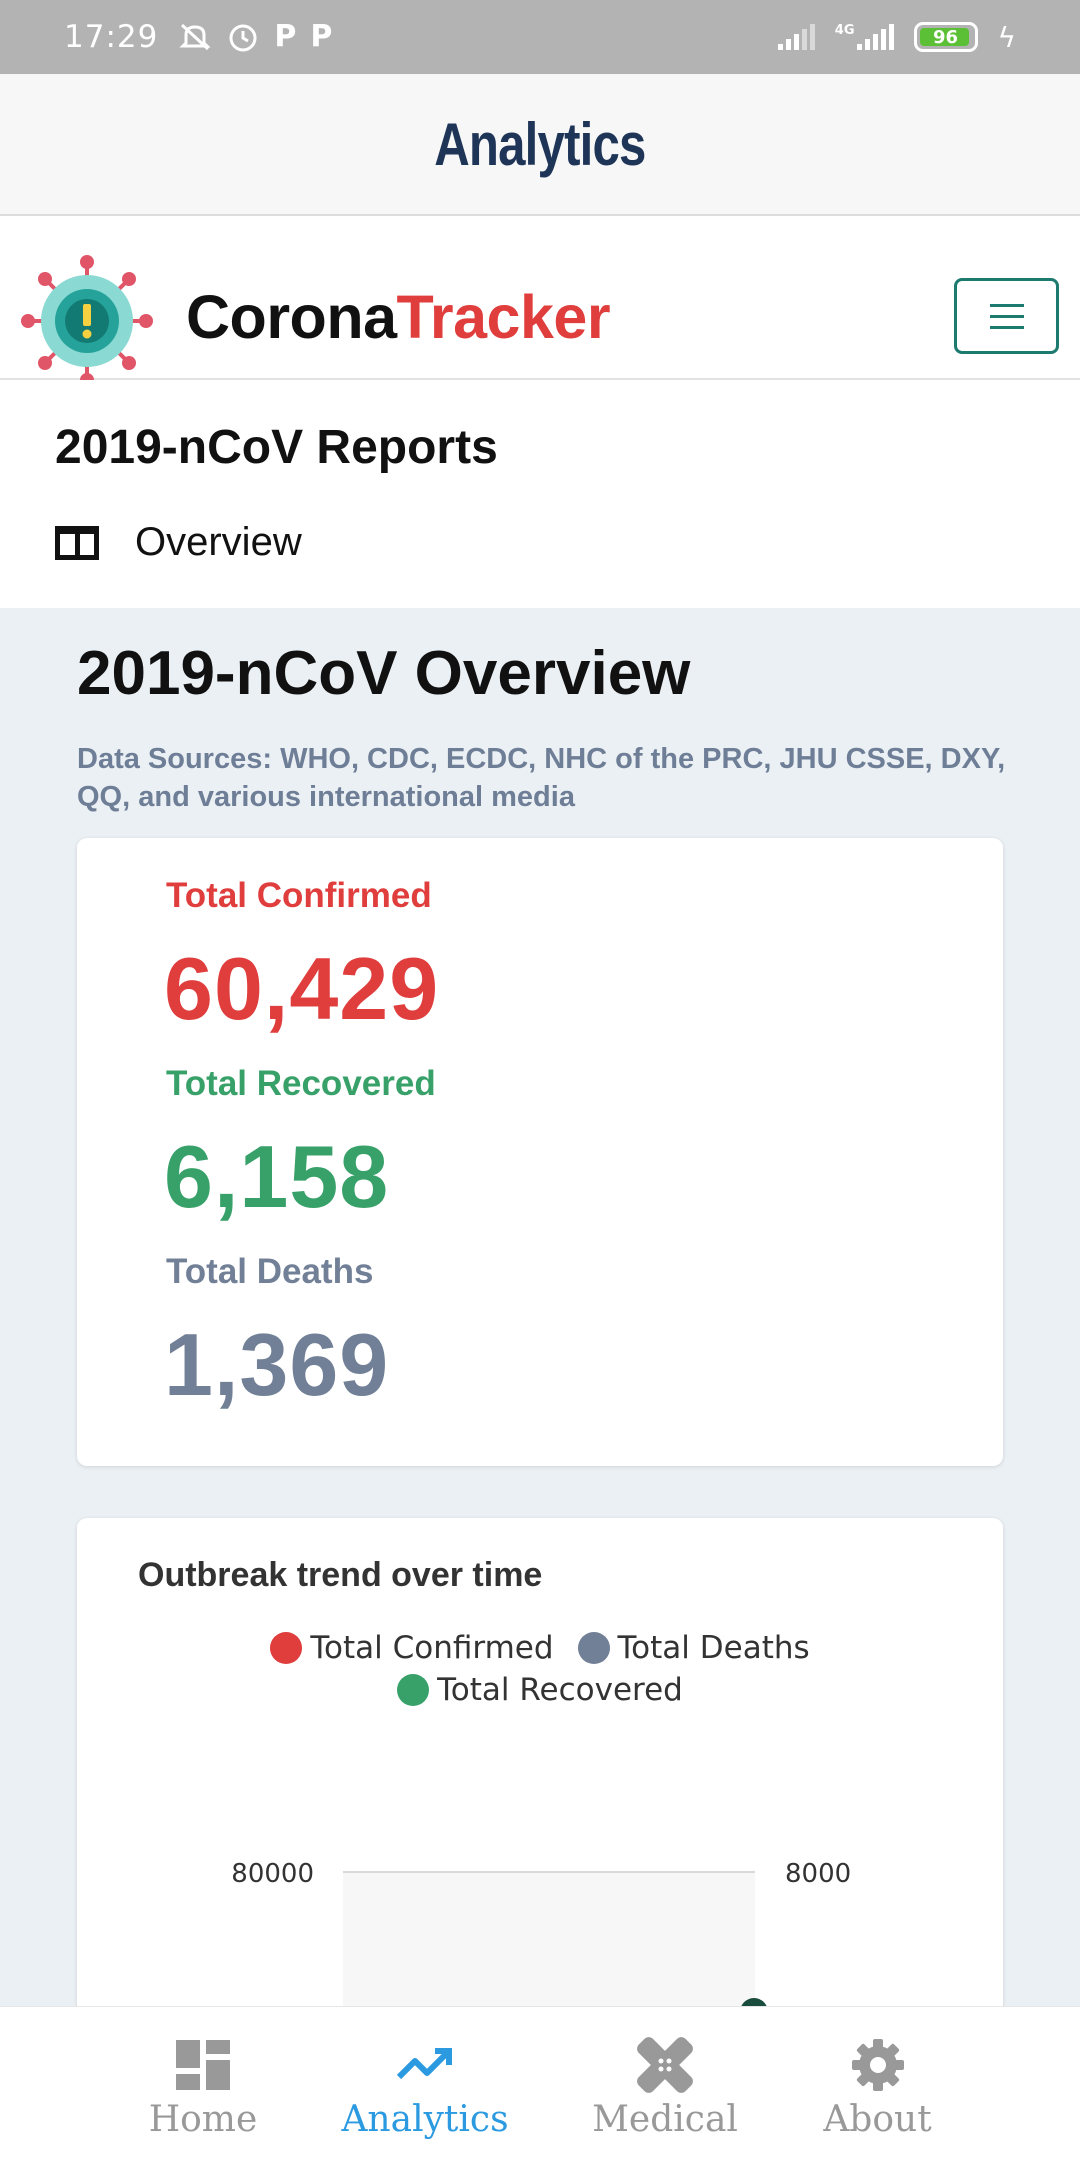 The image size is (1080, 2160). Describe the element at coordinates (340, 1575) in the screenshot. I see `chart-title: Outbreak trend over time` at that location.